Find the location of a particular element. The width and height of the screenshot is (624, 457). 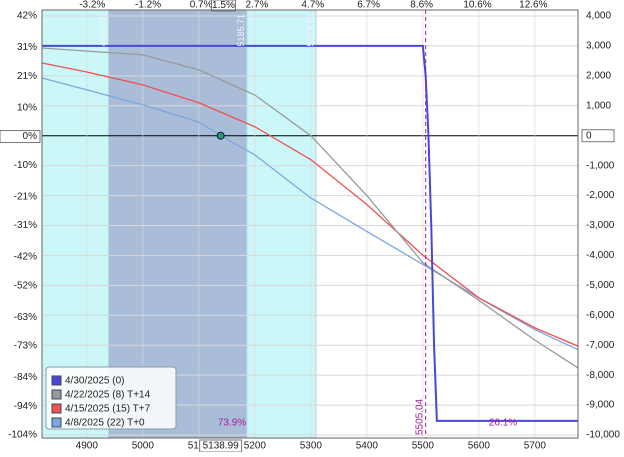

y-tick-label: -7,000 is located at coordinates (600, 345).